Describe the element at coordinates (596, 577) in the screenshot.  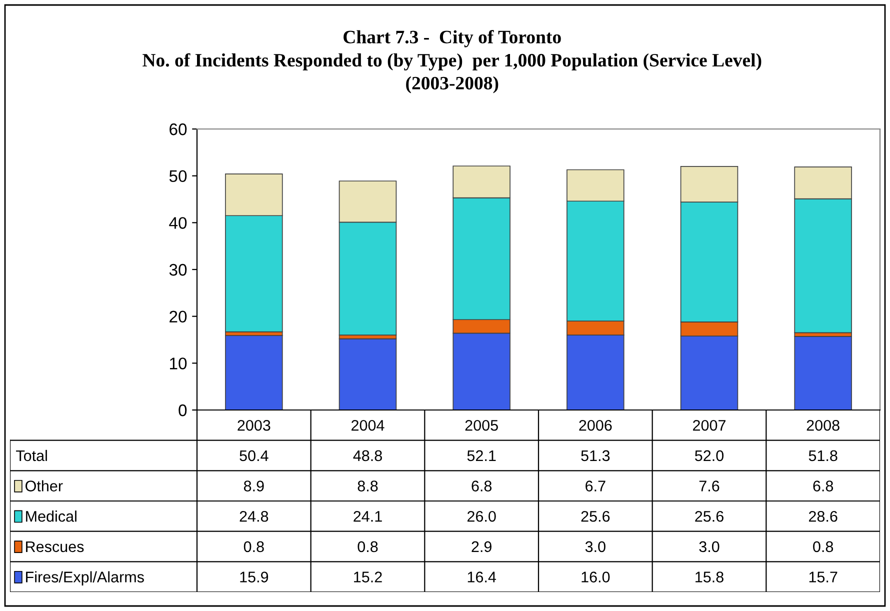
I see `data-label: 16.0` at that location.